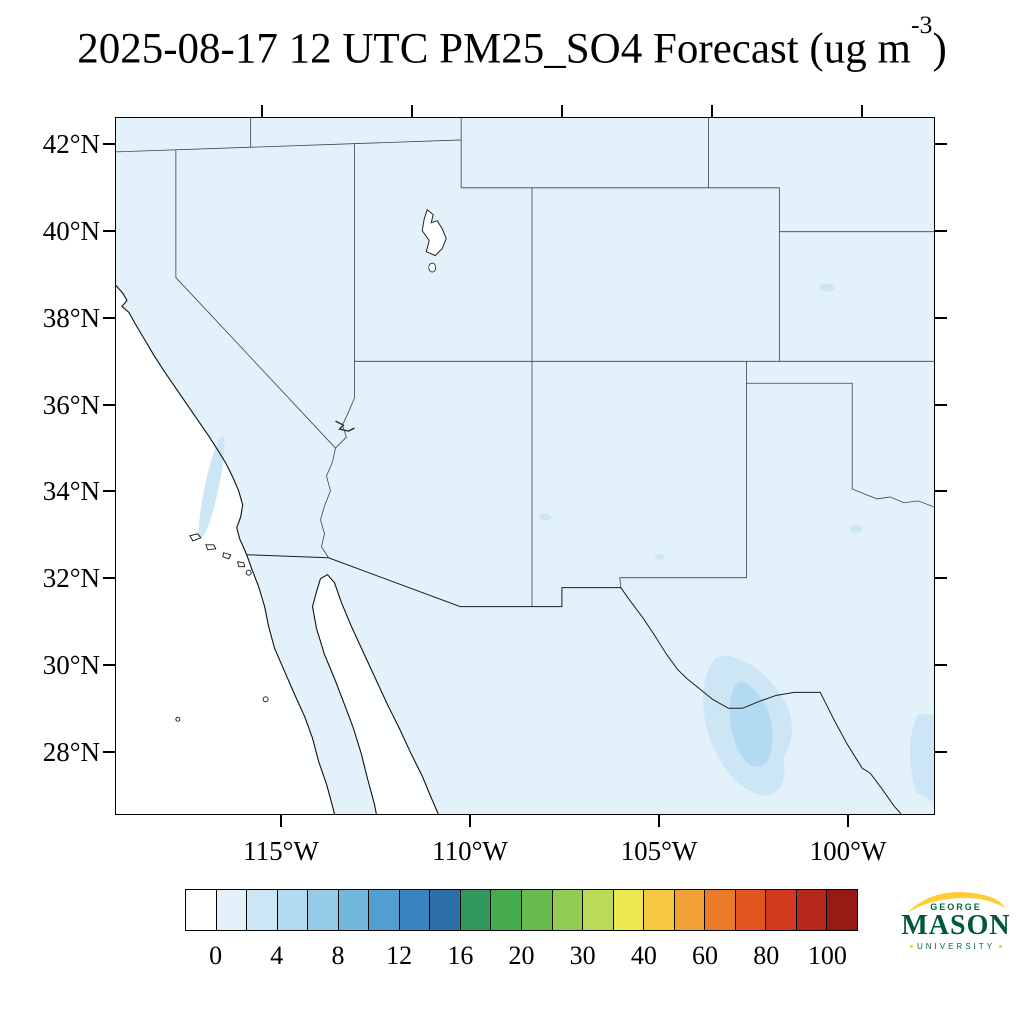 This screenshot has height=1024, width=1024. I want to click on colorbar-tick-label: 12, so click(399, 955).